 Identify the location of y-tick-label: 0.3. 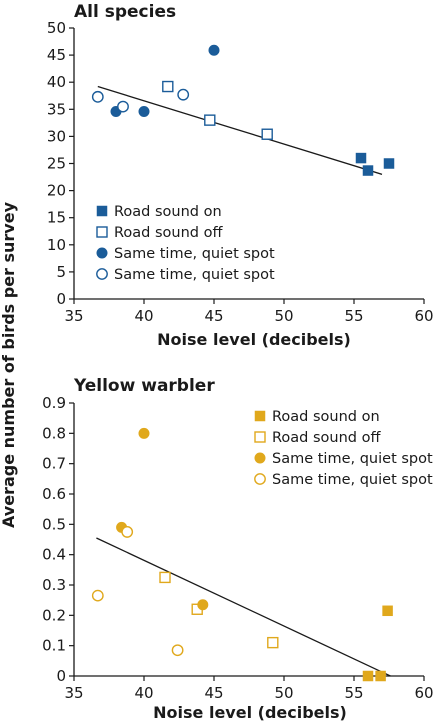
(54, 585).